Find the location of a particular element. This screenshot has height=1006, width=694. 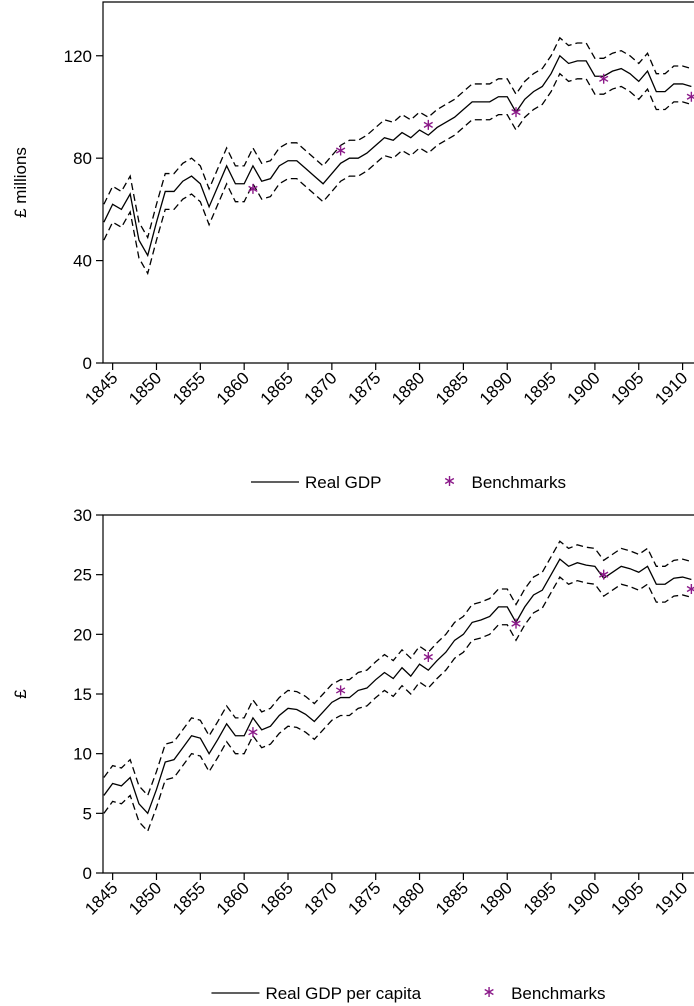

y-tick-label: 10 is located at coordinates (82, 754).